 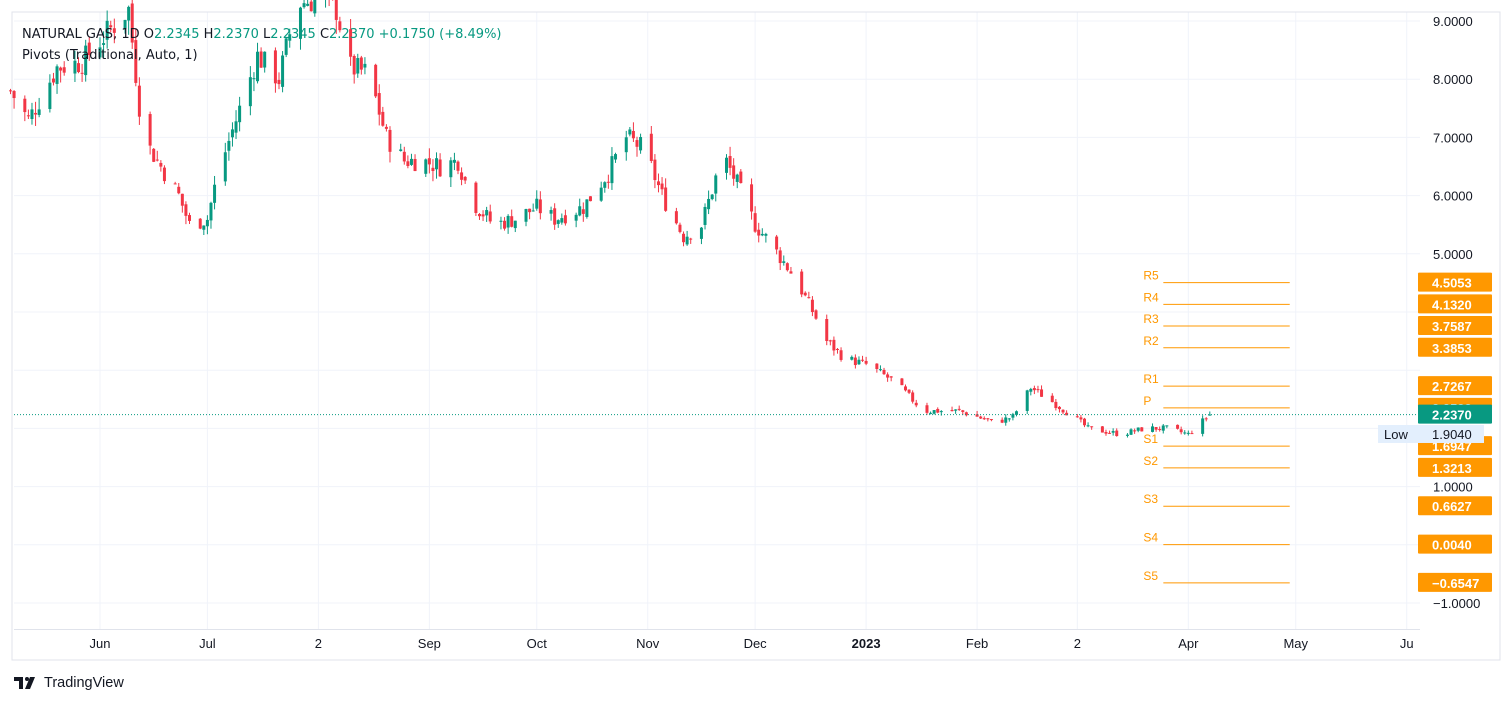 I want to click on footer-brand: TradingView, so click(x=69, y=683).